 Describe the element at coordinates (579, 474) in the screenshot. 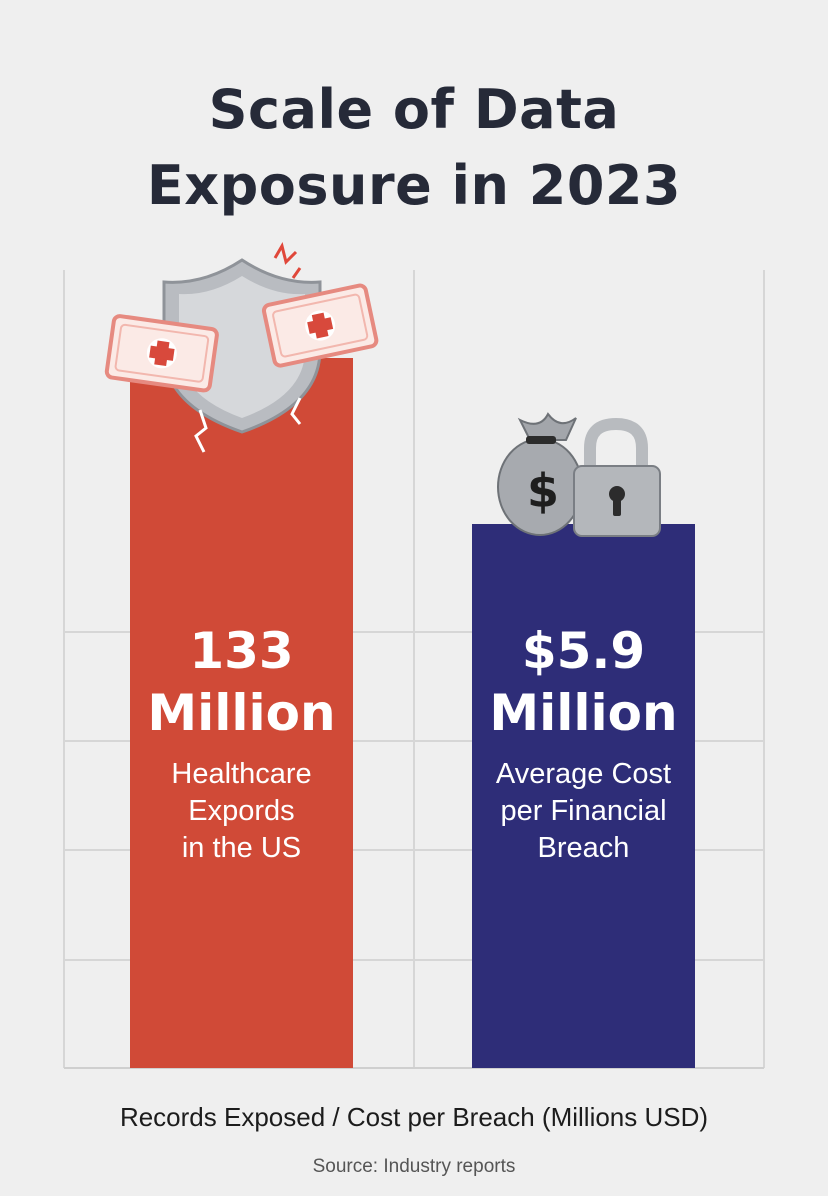

I see `money-bag-and-padlock-icon: $` at that location.